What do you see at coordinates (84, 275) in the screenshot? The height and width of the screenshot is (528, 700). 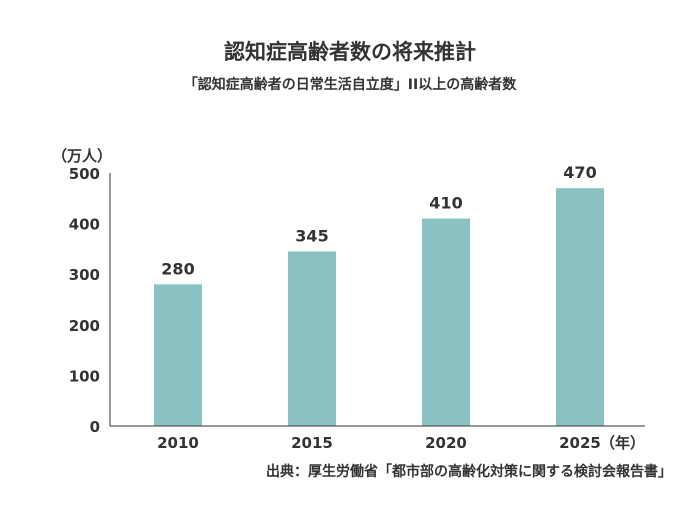 I see `y-tick-label: 300` at bounding box center [84, 275].